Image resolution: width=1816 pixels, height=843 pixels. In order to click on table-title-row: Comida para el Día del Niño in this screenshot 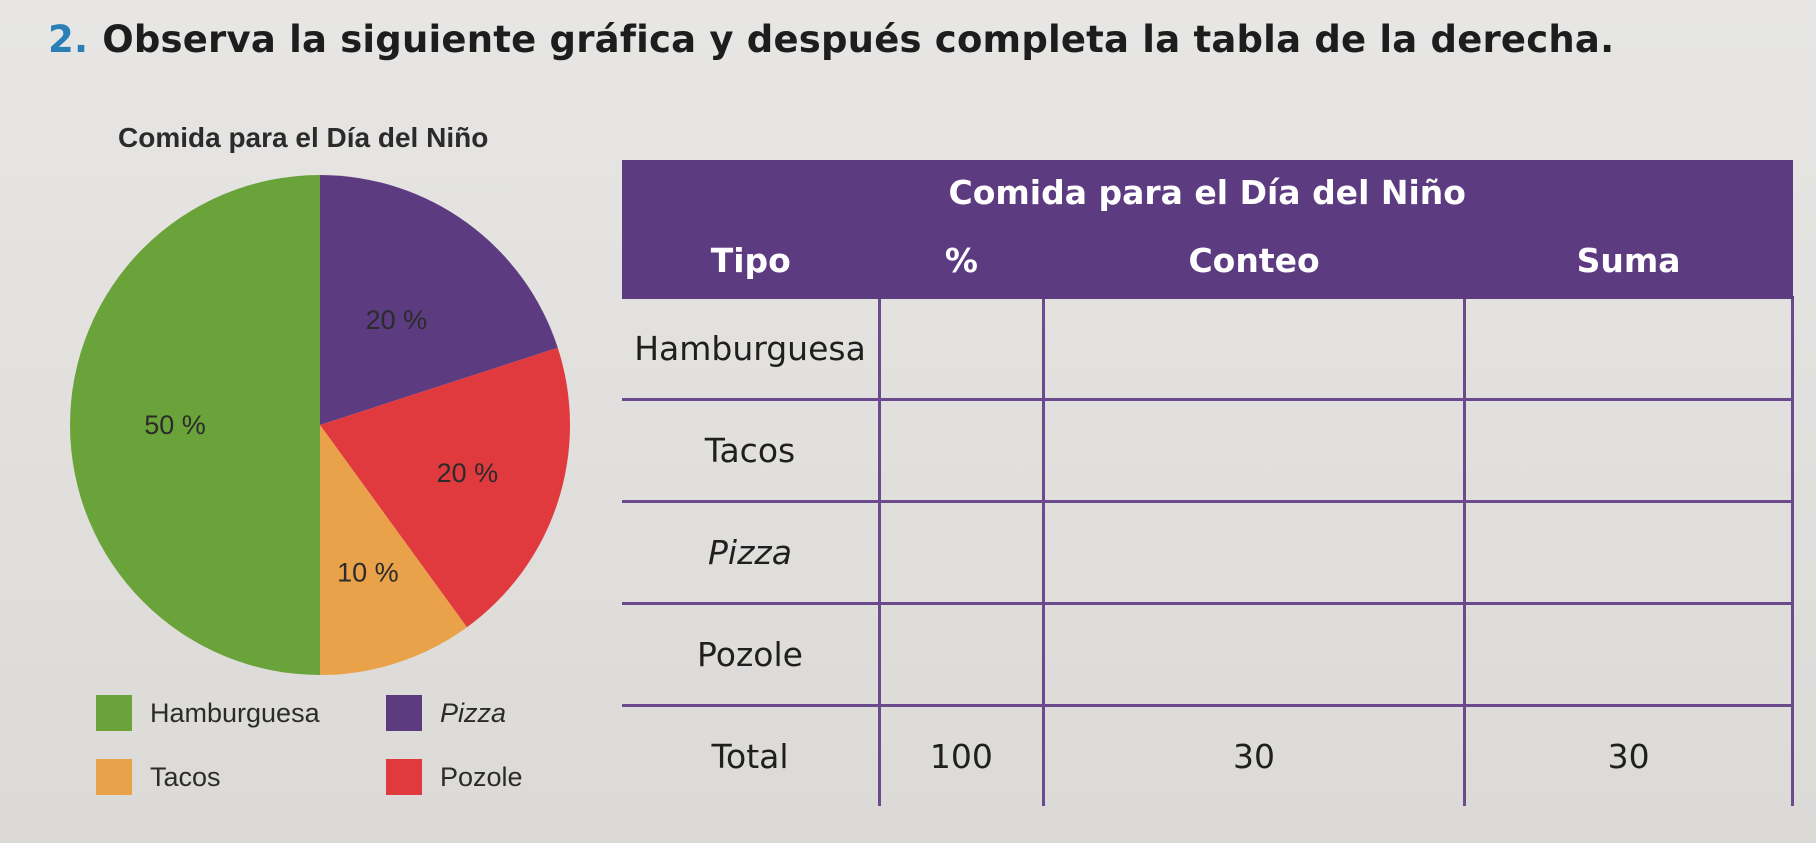, I will do `click(1207, 192)`.